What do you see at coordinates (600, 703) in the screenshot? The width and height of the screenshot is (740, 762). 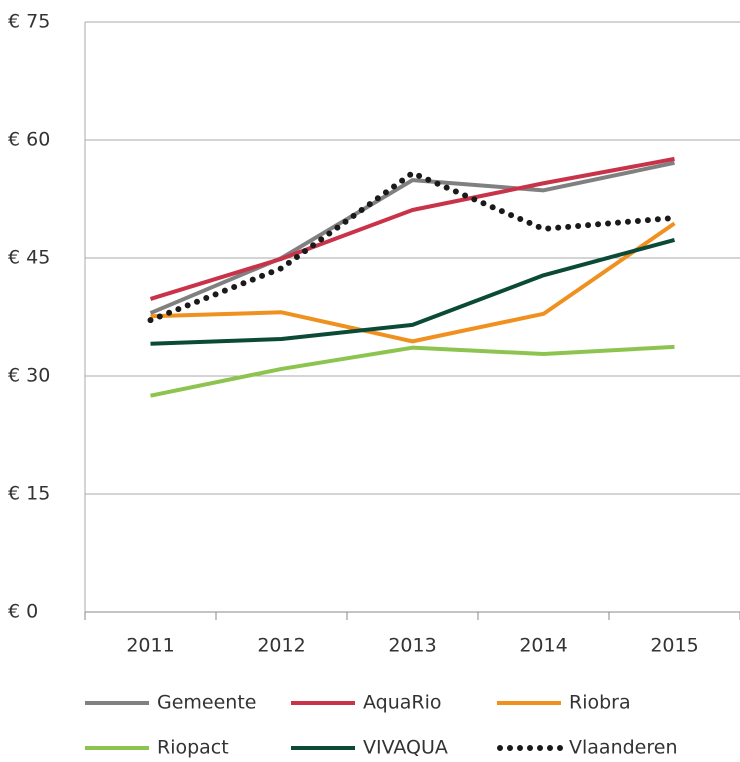 I see `legend-label: Riobra` at bounding box center [600, 703].